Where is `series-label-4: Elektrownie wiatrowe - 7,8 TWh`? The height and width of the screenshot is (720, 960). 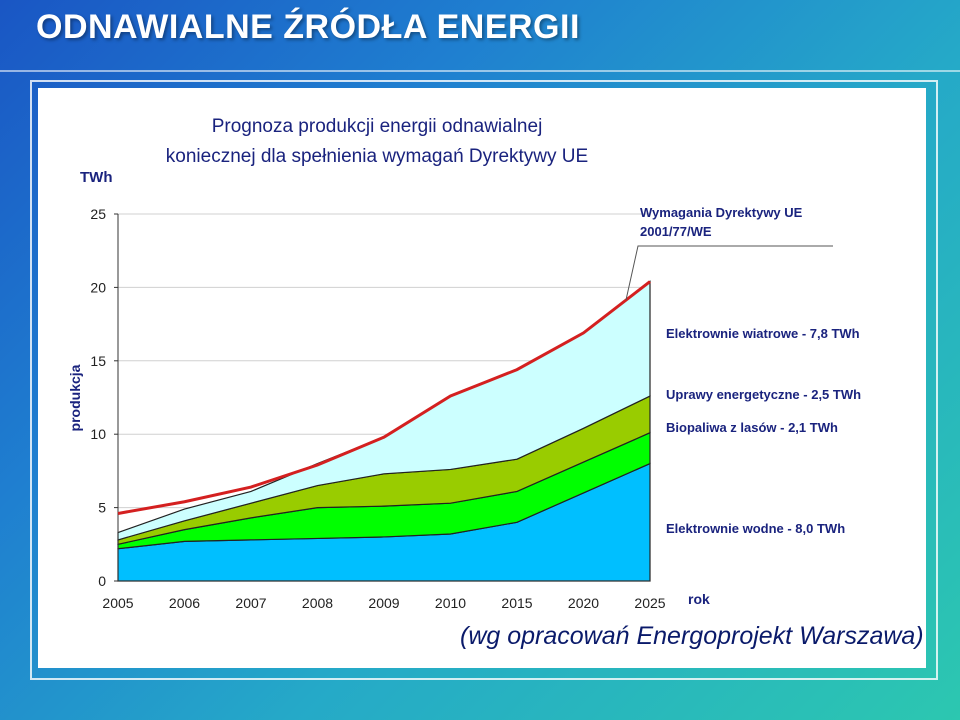 series-label-4: Elektrownie wiatrowe - 7,8 TWh is located at coordinates (763, 333).